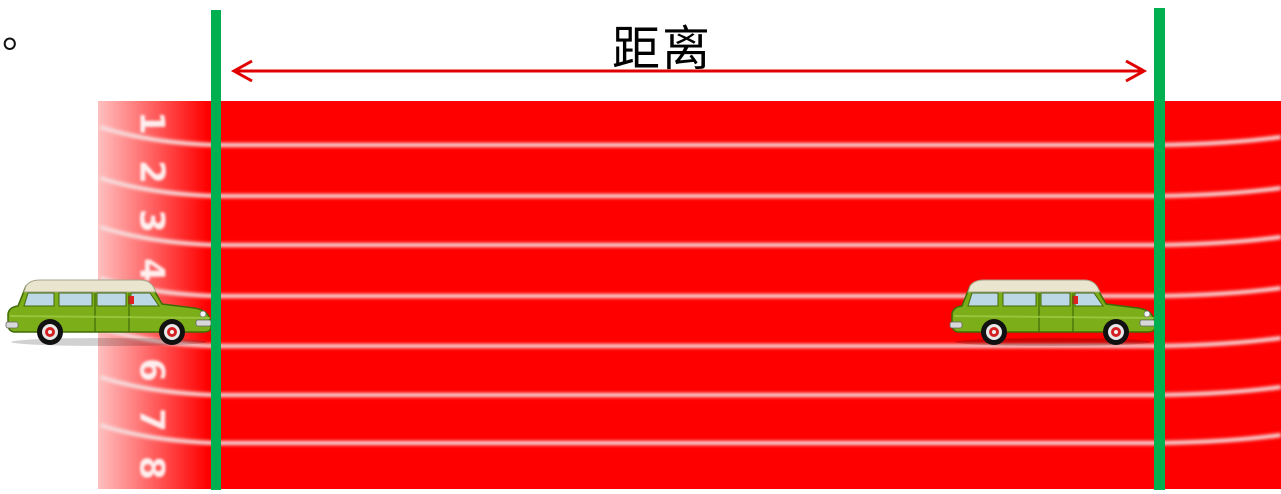 This screenshot has width=1281, height=494. What do you see at coordinates (216, 250) in the screenshot?
I see `start-marker-line` at bounding box center [216, 250].